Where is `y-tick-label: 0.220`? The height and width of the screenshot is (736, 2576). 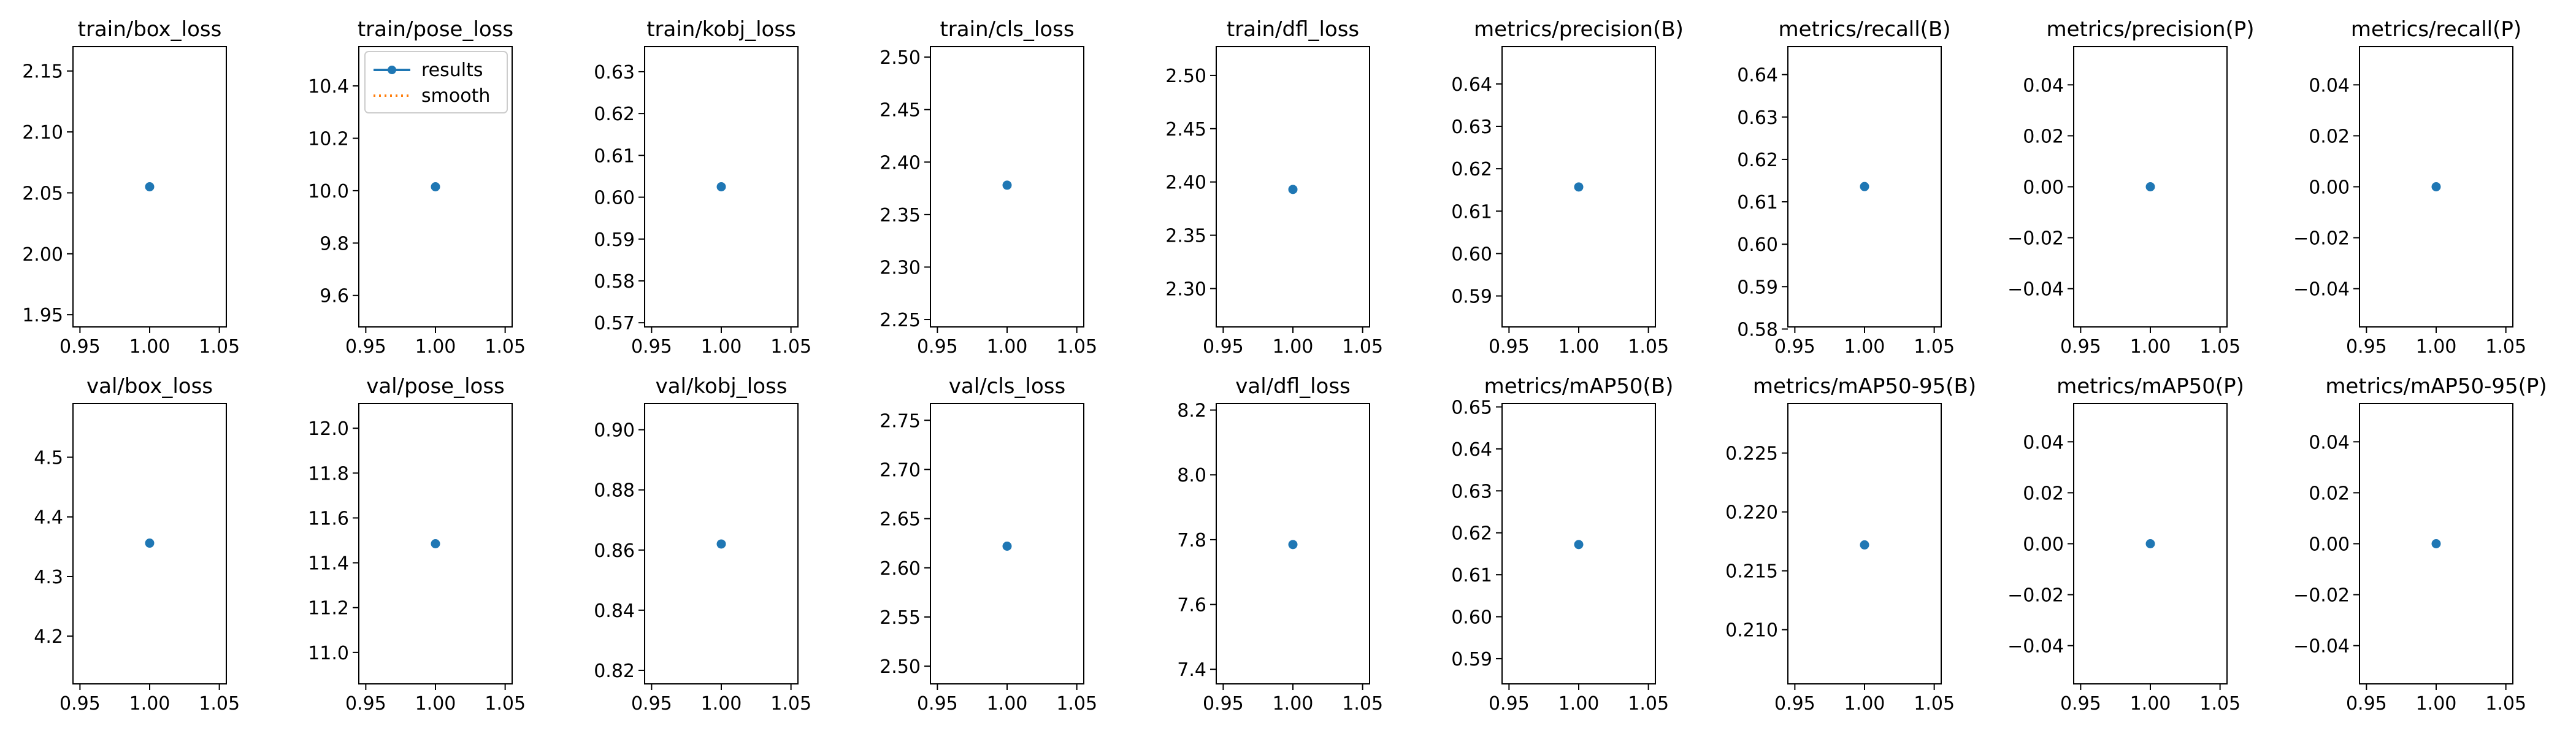
y-tick-label: 0.220 is located at coordinates (1751, 513).